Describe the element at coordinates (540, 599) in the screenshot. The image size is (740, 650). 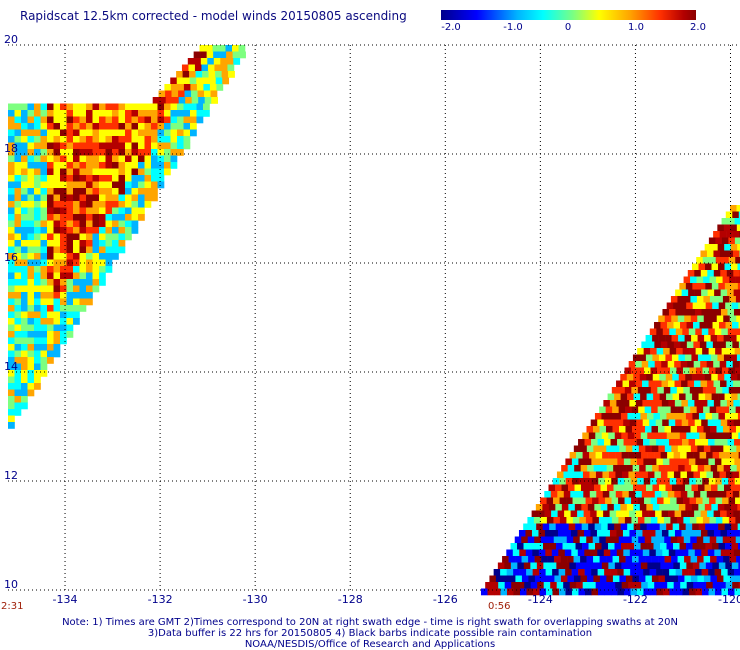
I see `longitude-label: -124` at that location.